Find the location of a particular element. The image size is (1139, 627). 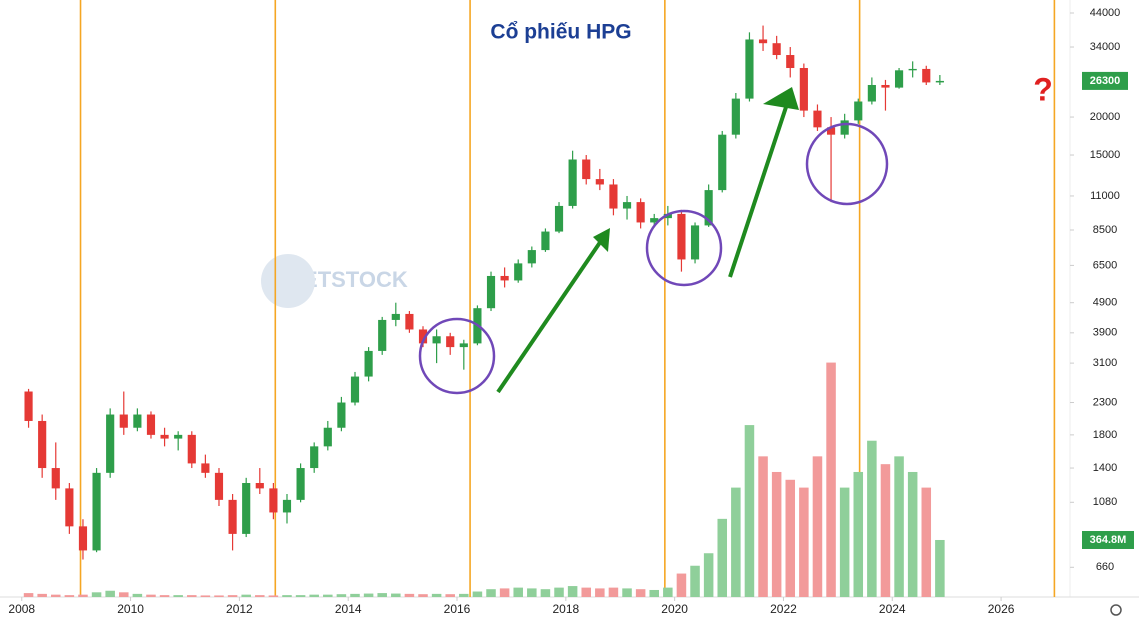

x-tick-label: 2014 is located at coordinates (348, 609).